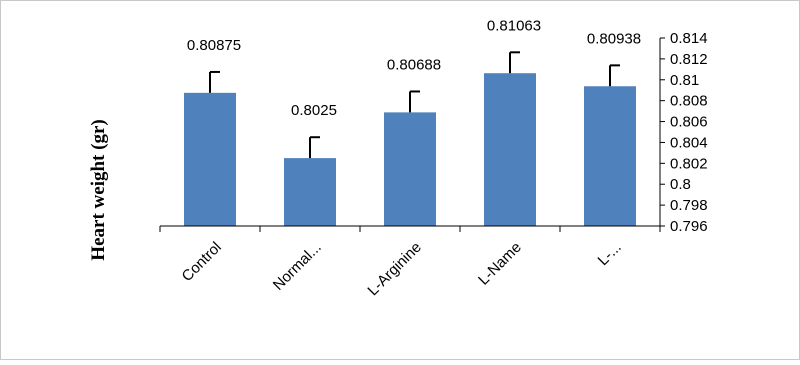 The image size is (800, 365). Describe the element at coordinates (410, 229) in the screenshot. I see `x-ticks-layer` at that location.